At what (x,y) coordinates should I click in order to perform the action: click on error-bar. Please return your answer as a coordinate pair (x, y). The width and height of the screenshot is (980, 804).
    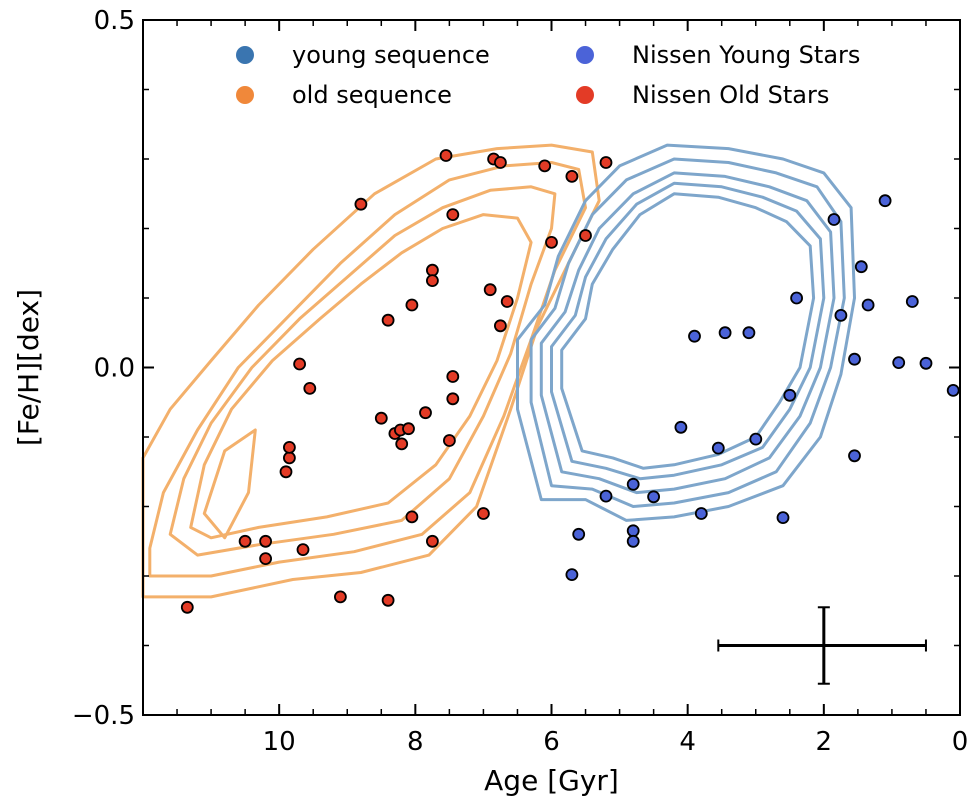
    Looking at the image, I should click on (822, 645).